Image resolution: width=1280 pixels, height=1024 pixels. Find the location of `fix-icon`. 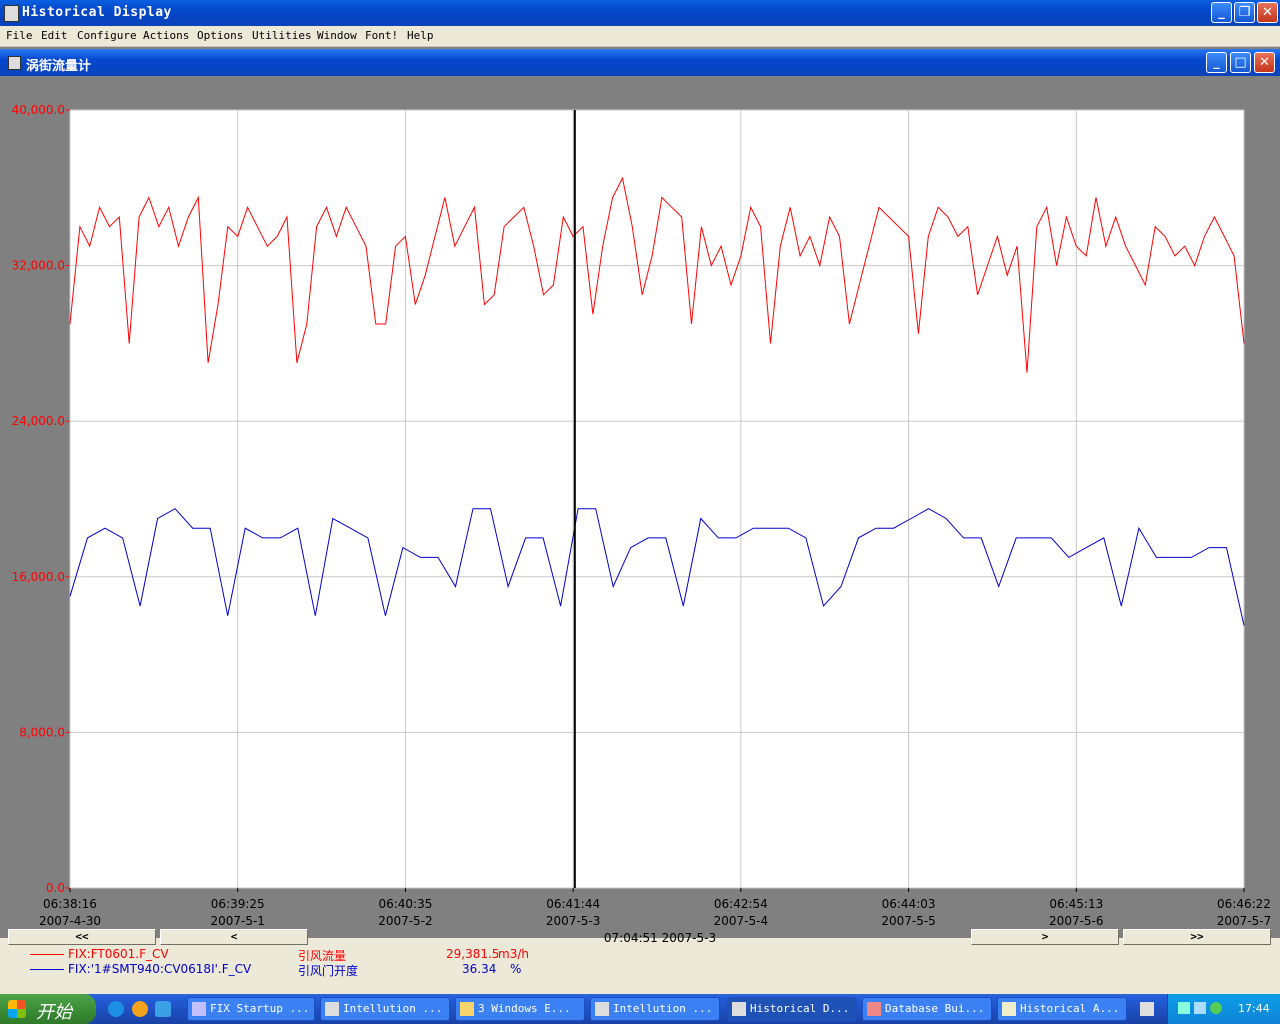

fix-icon is located at coordinates (199, 1009).